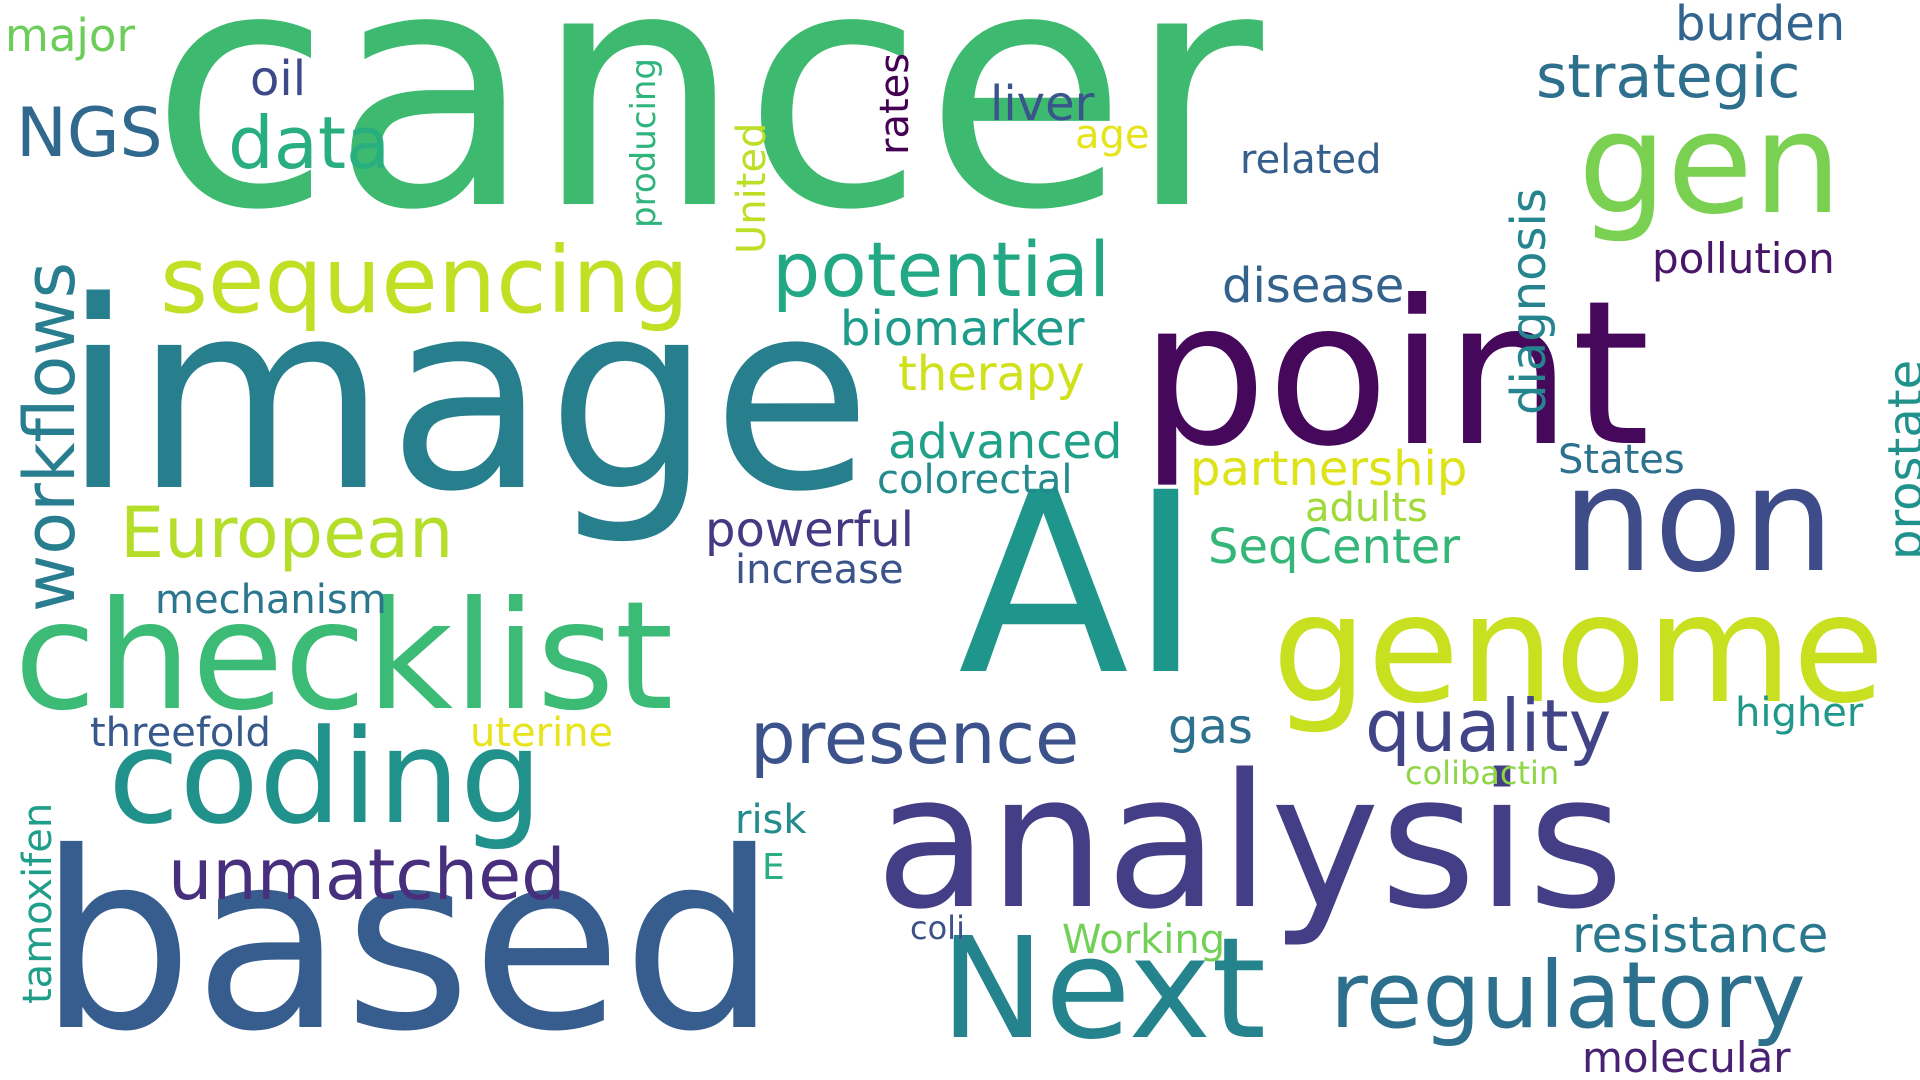  Describe the element at coordinates (1366, 508) in the screenshot. I see `word-adults: adults` at that location.